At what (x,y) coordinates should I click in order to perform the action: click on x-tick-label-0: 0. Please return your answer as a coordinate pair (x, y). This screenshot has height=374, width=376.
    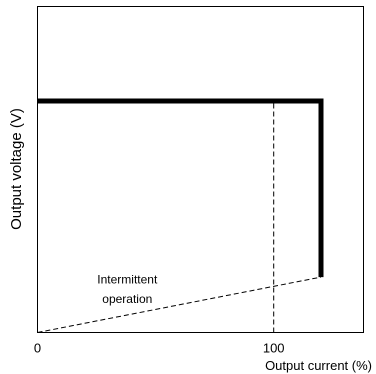
    Looking at the image, I should click on (37, 348).